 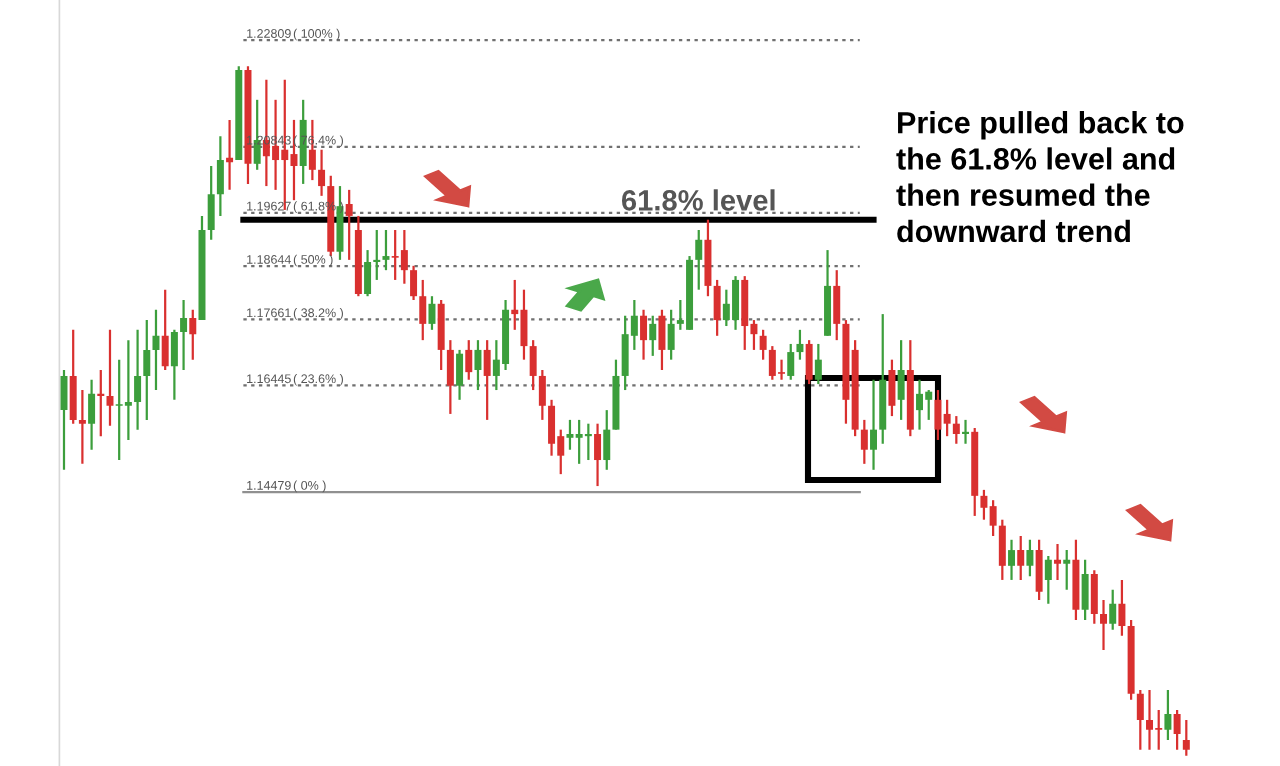 What do you see at coordinates (1040, 177) in the screenshot?
I see `annotation: Price pulled back to the 61.8% level and then resumed the downward trend` at bounding box center [1040, 177].